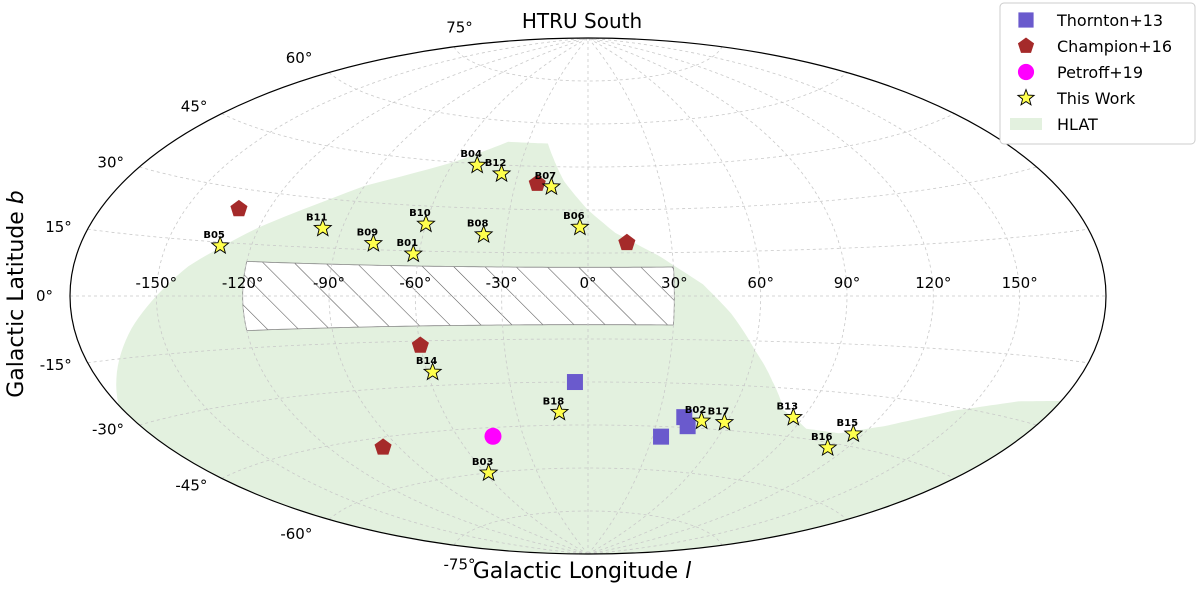 This screenshot has width=1200, height=590. I want to click on source-label: B06, so click(574, 216).